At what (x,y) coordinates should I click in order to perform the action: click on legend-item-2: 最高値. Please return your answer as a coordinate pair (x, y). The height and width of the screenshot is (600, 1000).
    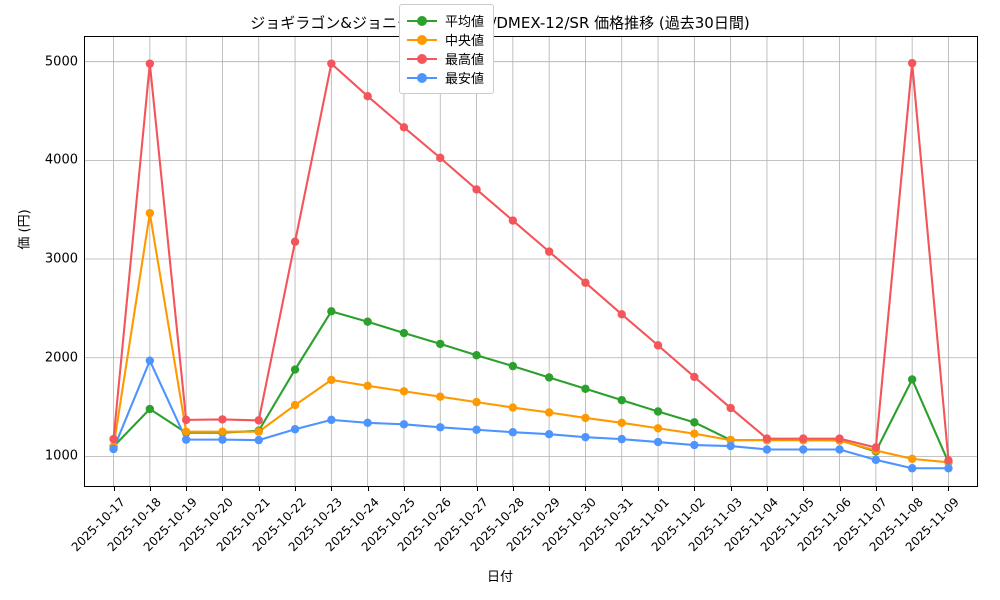
    Looking at the image, I should click on (445, 58).